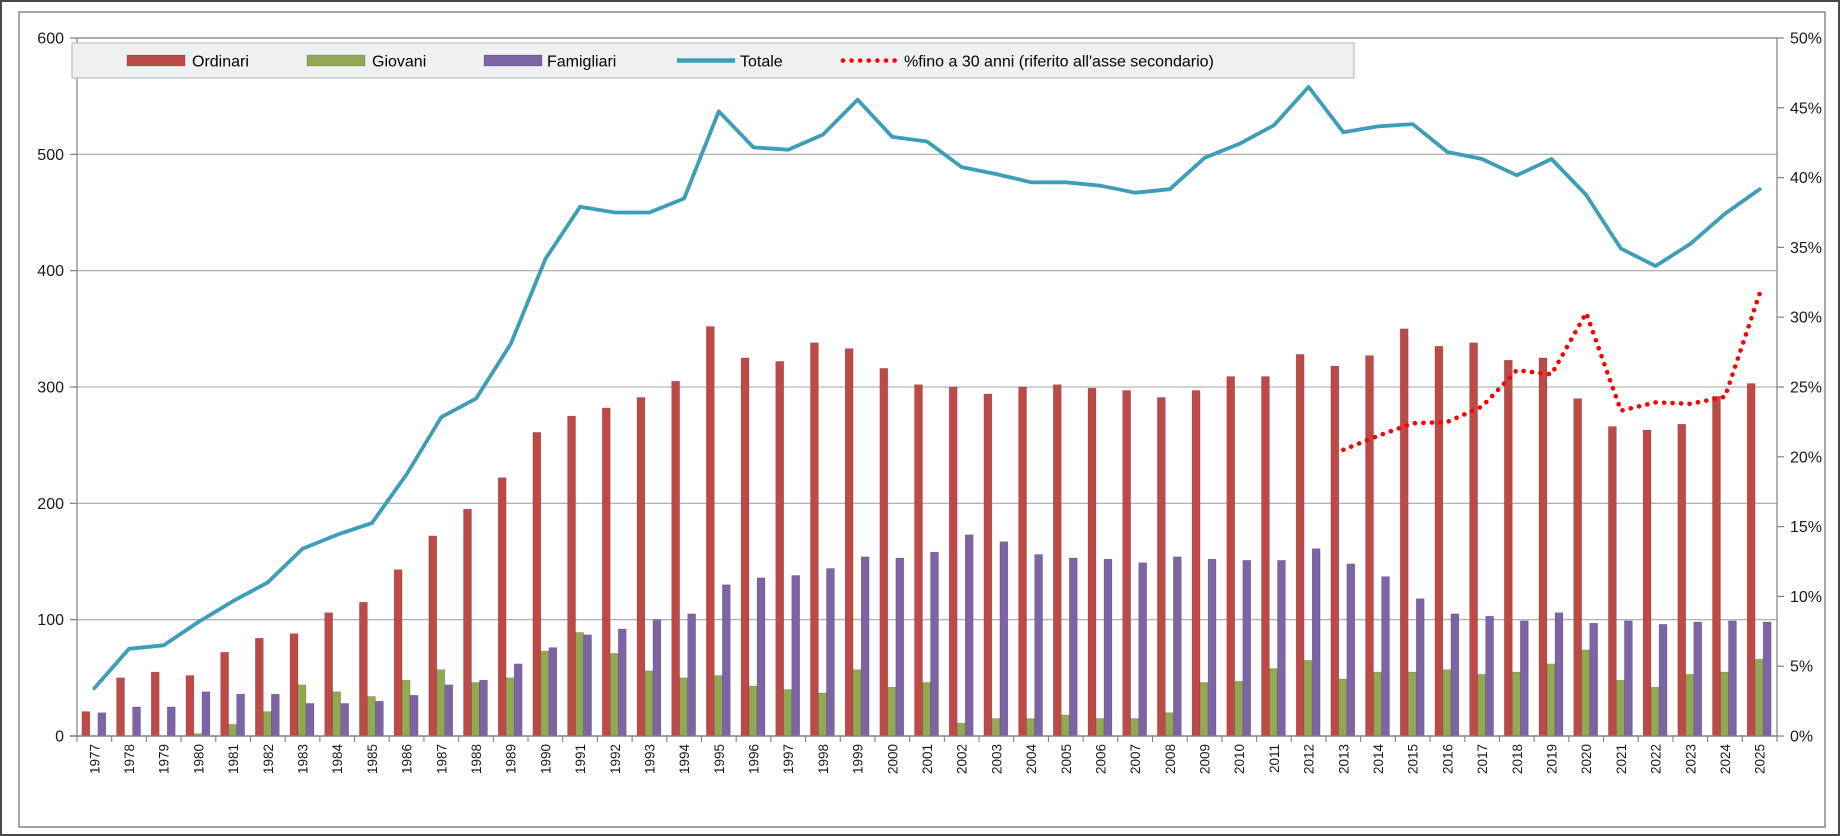  I want to click on legend-label-famigliari: Famigliari, so click(581, 62).